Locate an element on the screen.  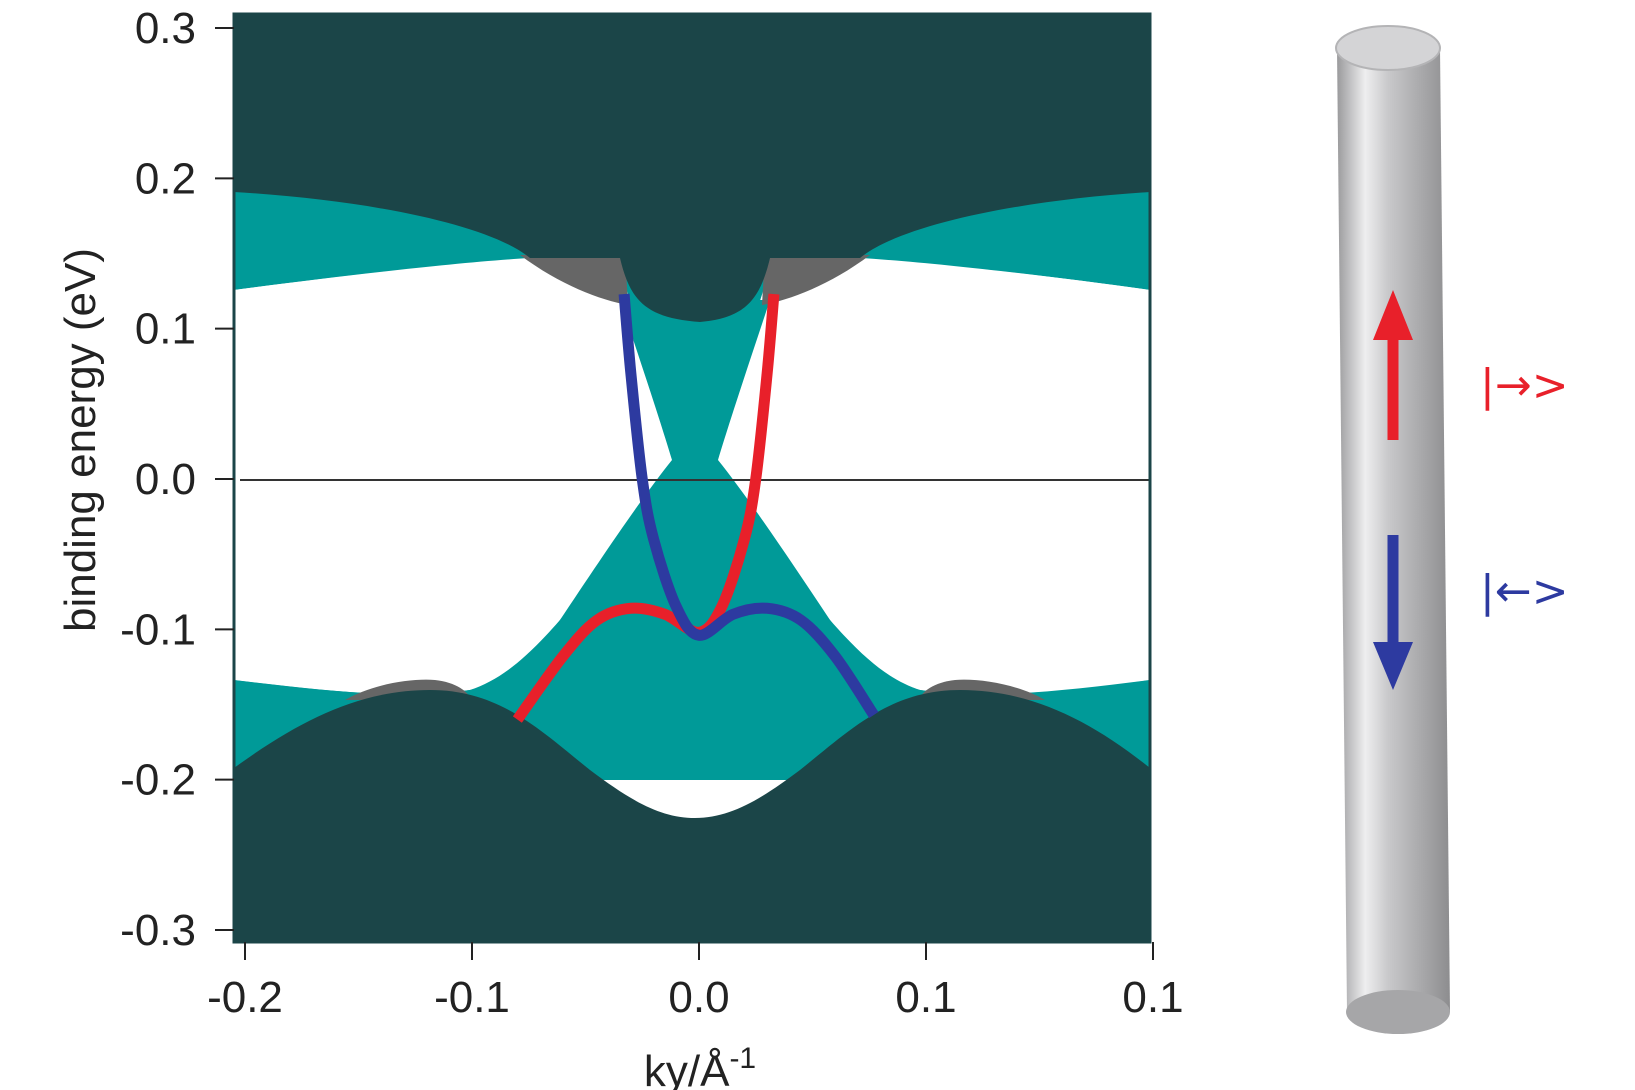
y-tick-label: -0.1 is located at coordinates (158, 629).